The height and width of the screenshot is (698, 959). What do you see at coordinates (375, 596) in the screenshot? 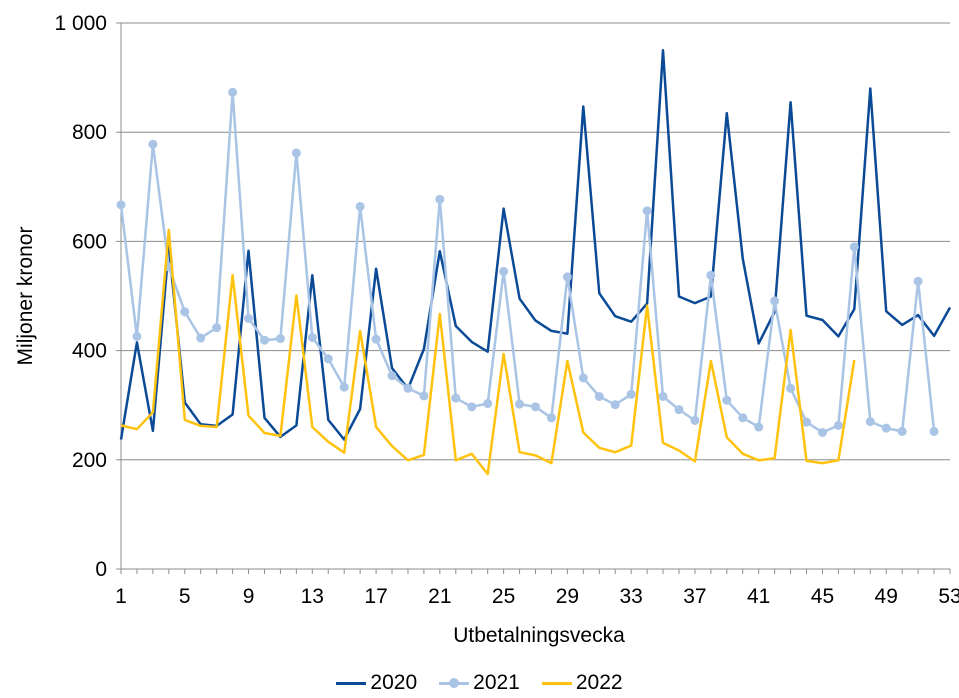
I see `x-tick-label: 17` at bounding box center [375, 596].